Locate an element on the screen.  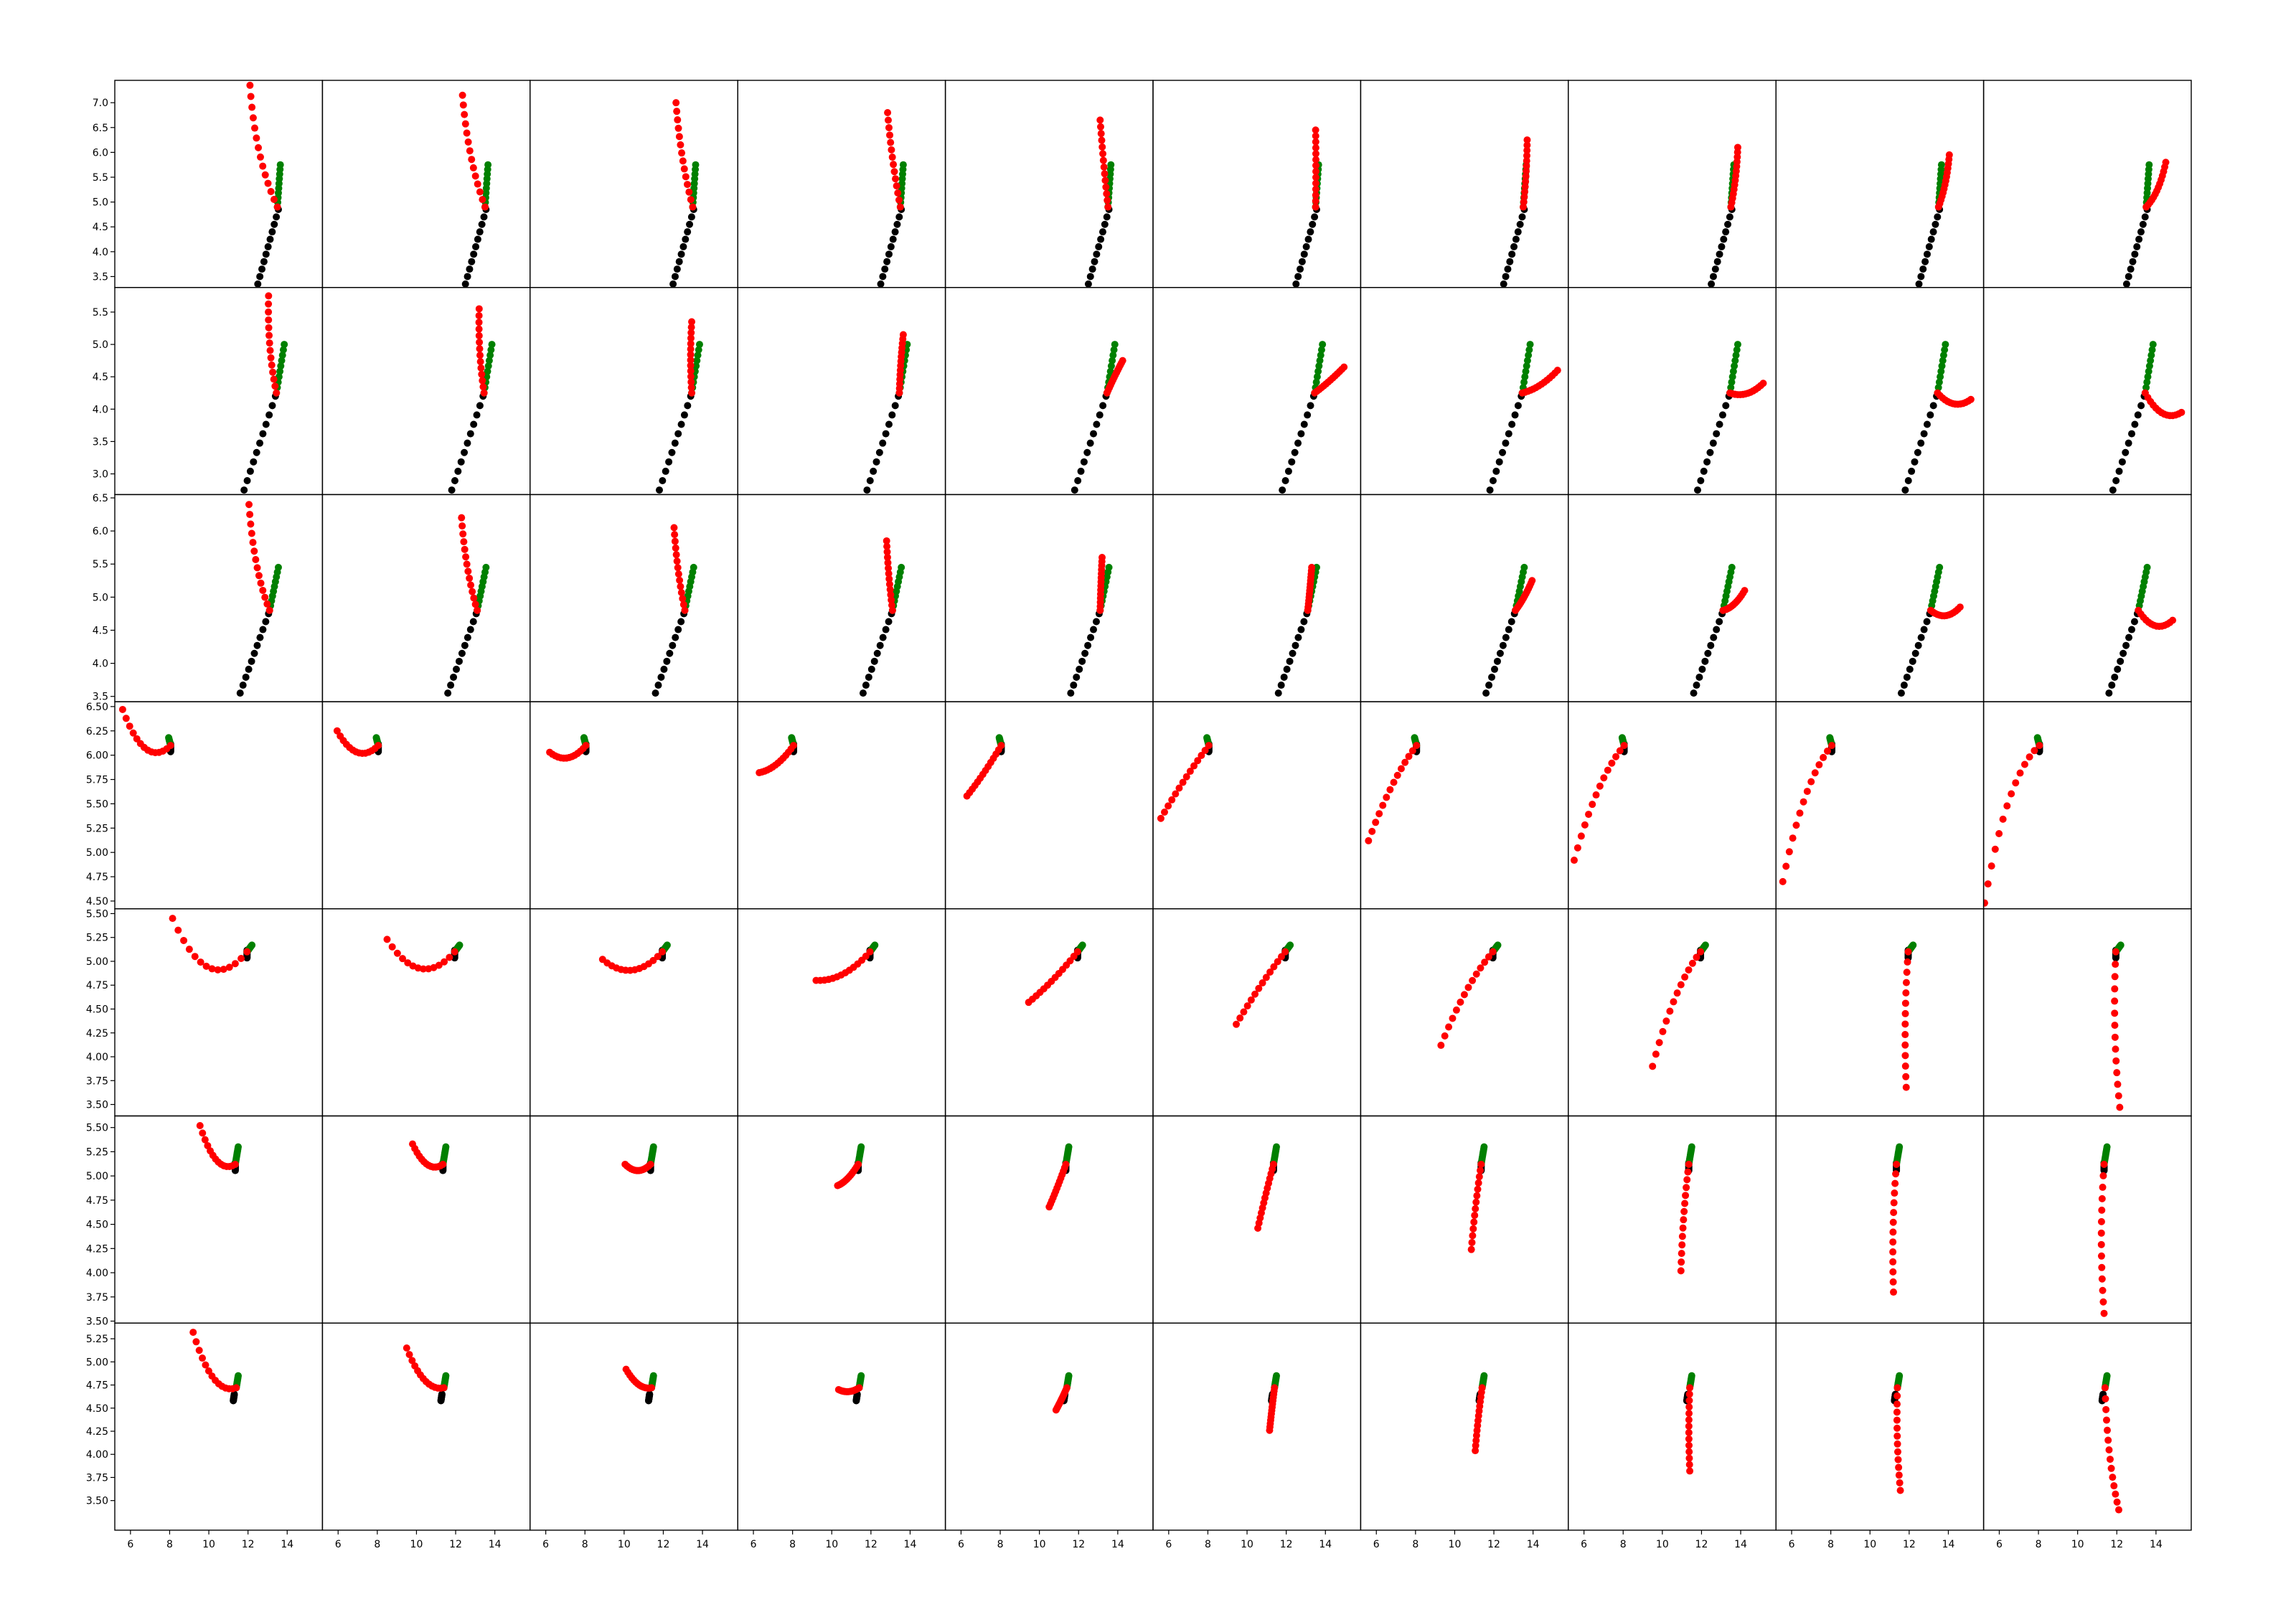
x-tick-label: 10 is located at coordinates (2078, 1544).